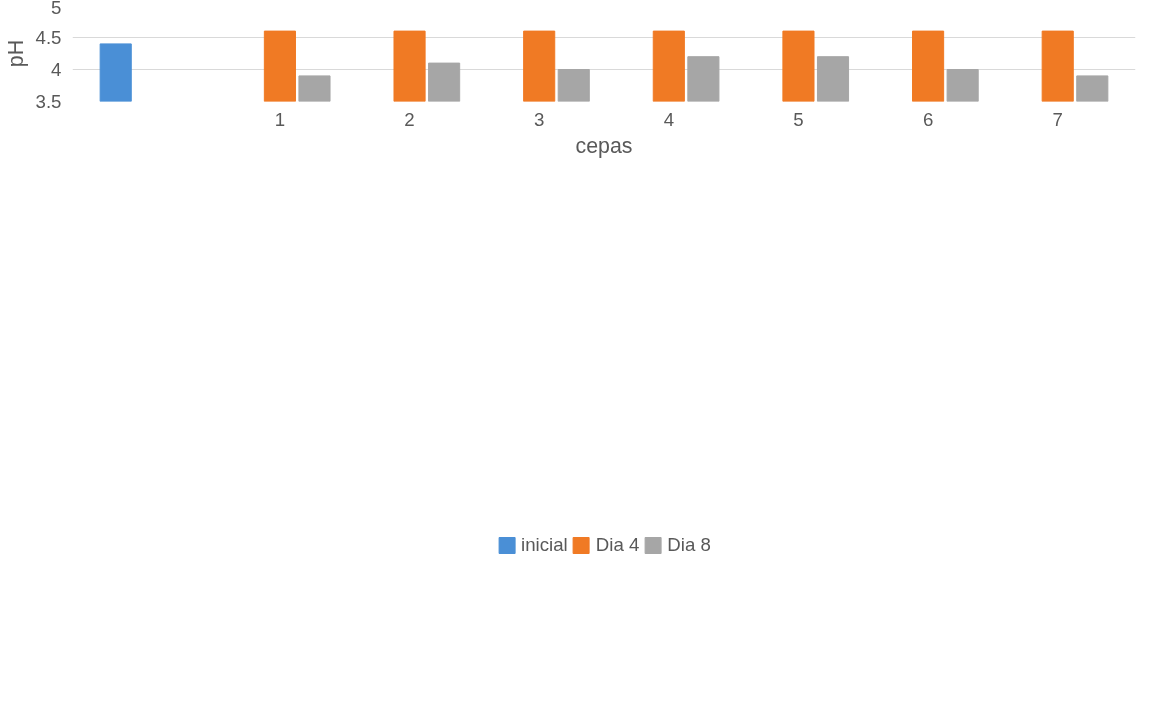 Image resolution: width=1164 pixels, height=702 pixels. I want to click on legend-label: Dia 4, so click(617, 544).